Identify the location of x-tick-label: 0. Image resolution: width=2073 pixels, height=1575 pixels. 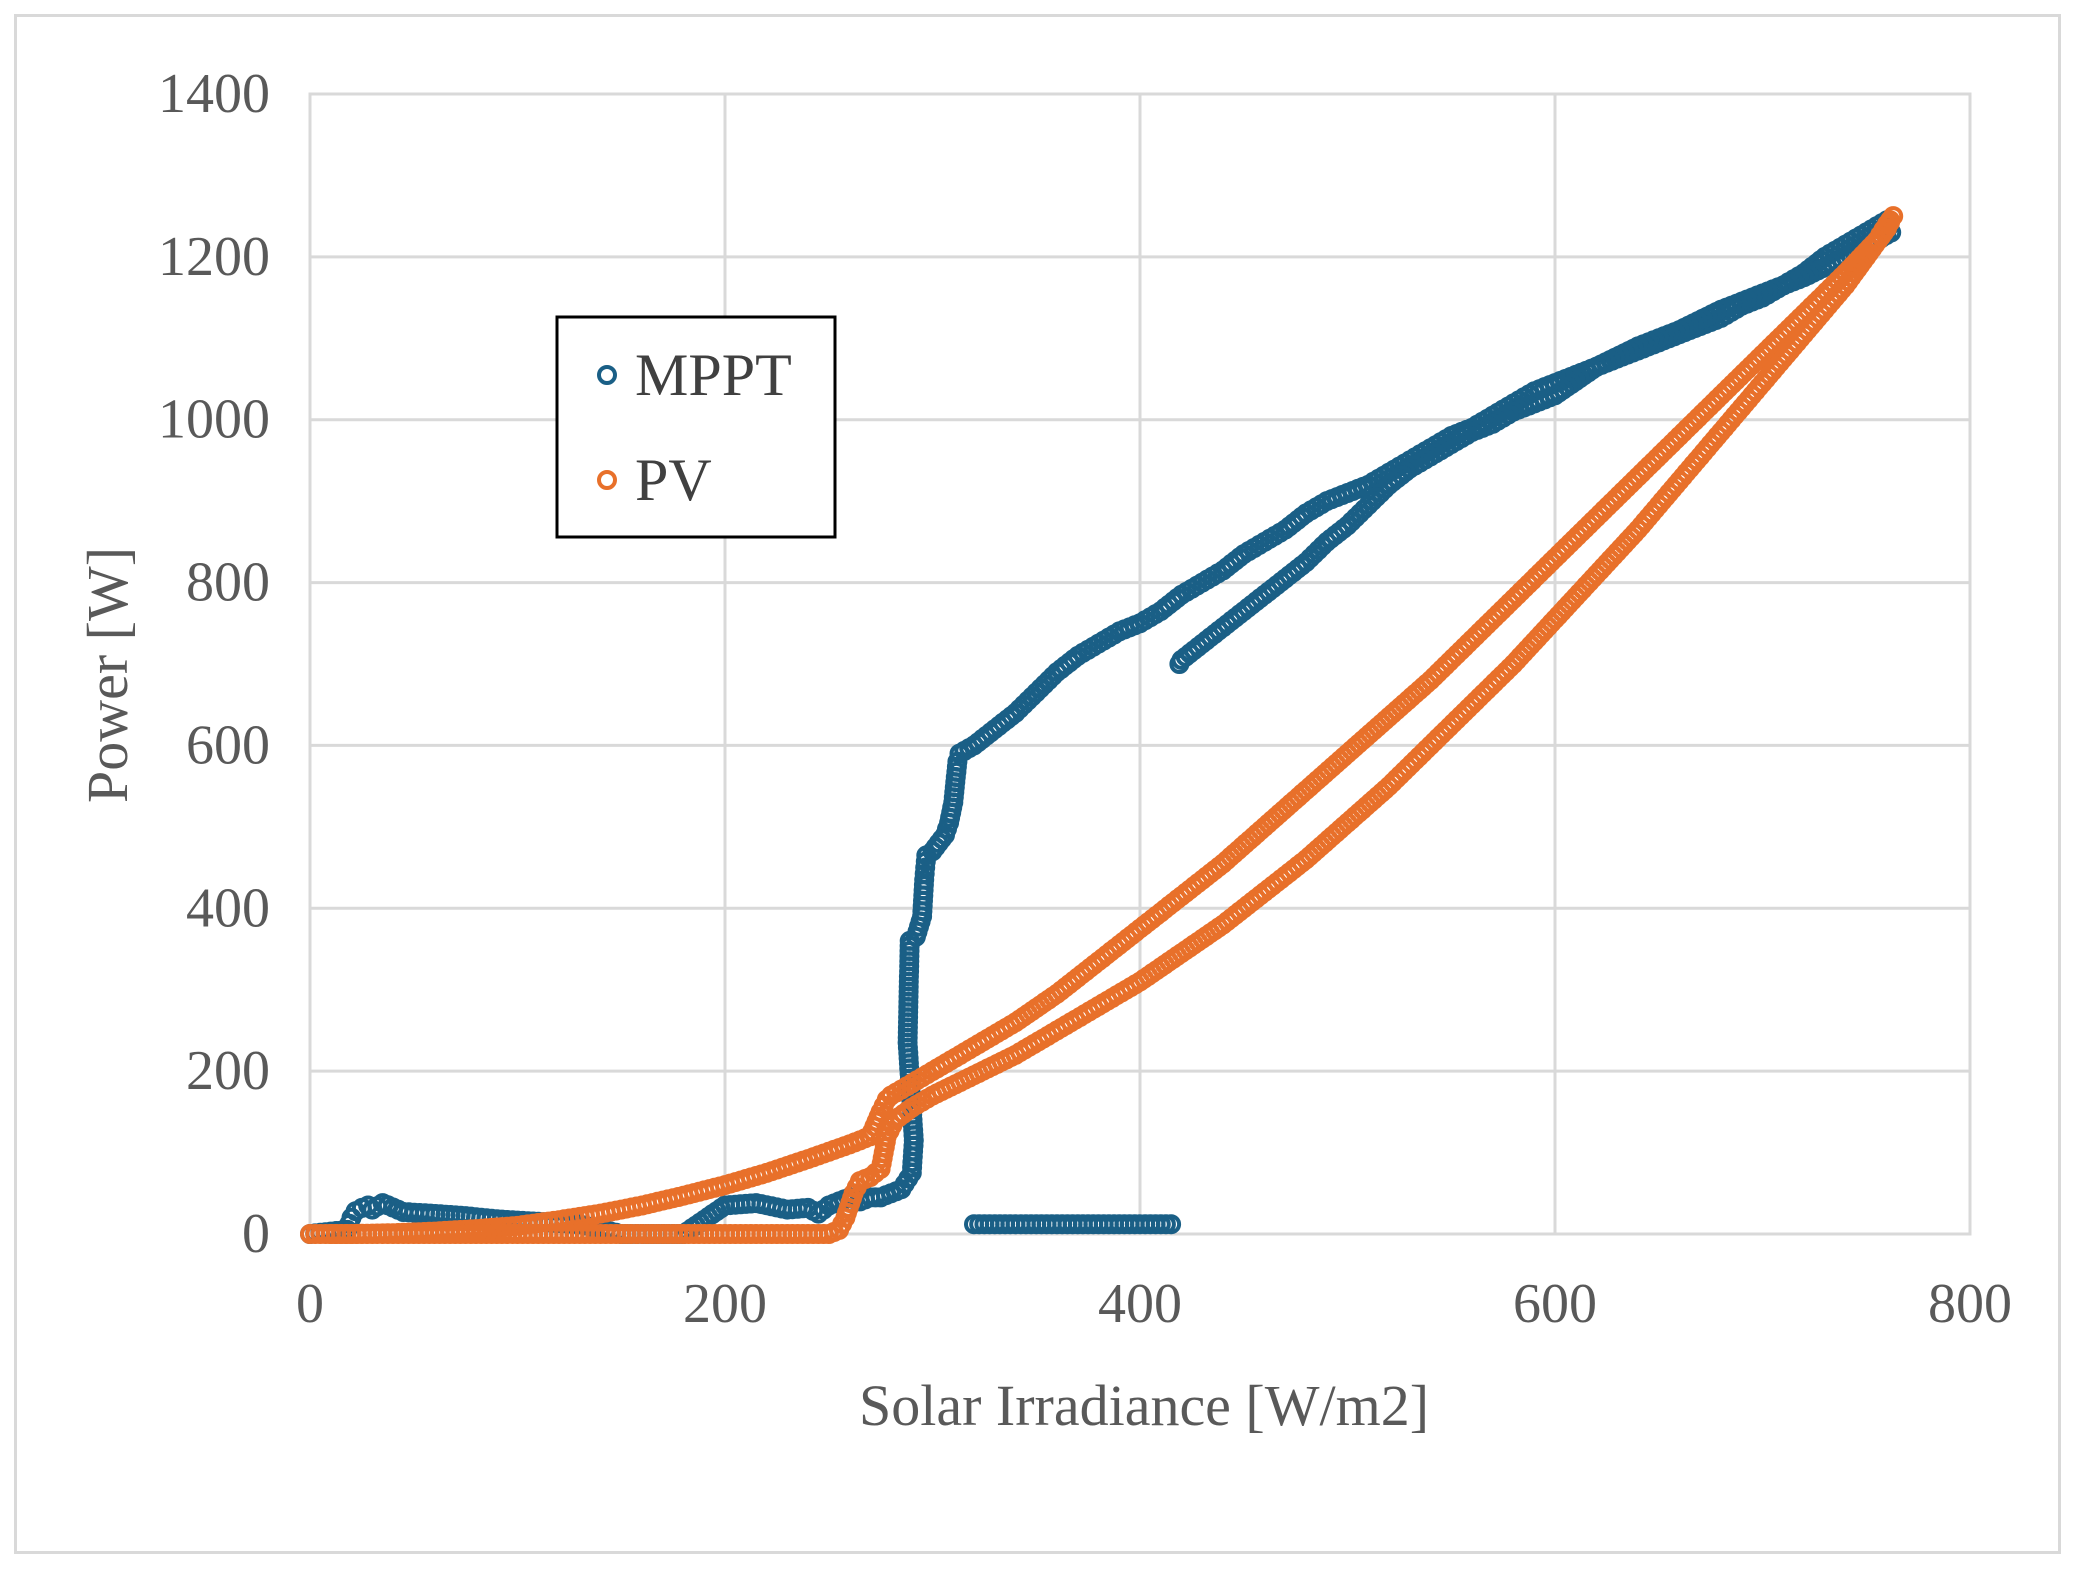
(310, 1304).